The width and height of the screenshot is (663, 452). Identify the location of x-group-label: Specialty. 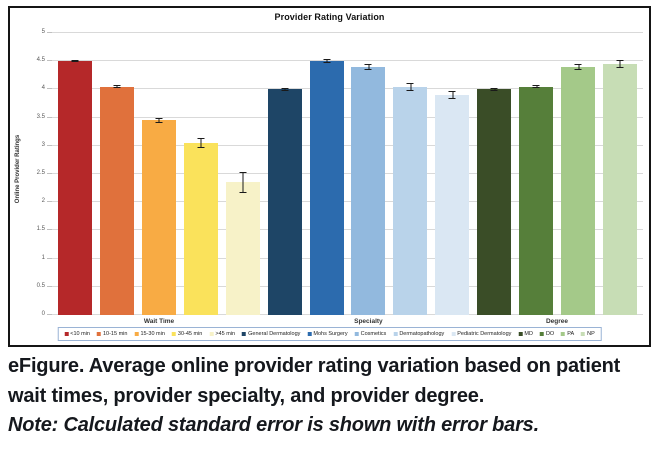
(368, 321).